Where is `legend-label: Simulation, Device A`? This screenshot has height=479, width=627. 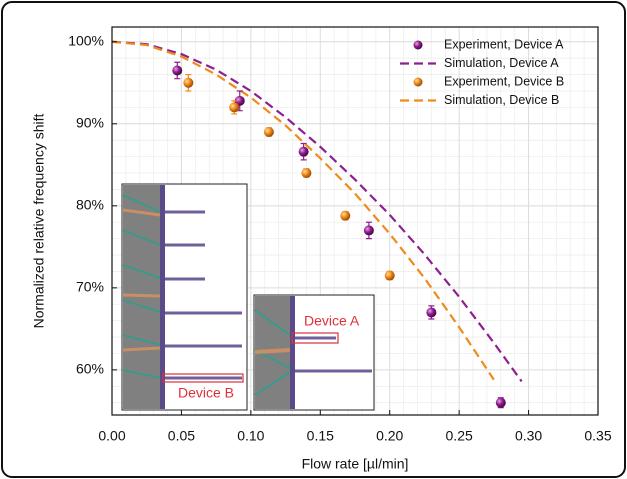 legend-label: Simulation, Device A is located at coordinates (501, 63).